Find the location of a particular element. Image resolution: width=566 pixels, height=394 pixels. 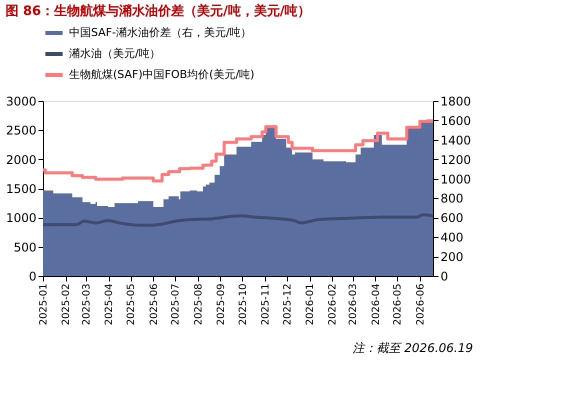

x-tick-label: 2025-04 is located at coordinates (110, 305).